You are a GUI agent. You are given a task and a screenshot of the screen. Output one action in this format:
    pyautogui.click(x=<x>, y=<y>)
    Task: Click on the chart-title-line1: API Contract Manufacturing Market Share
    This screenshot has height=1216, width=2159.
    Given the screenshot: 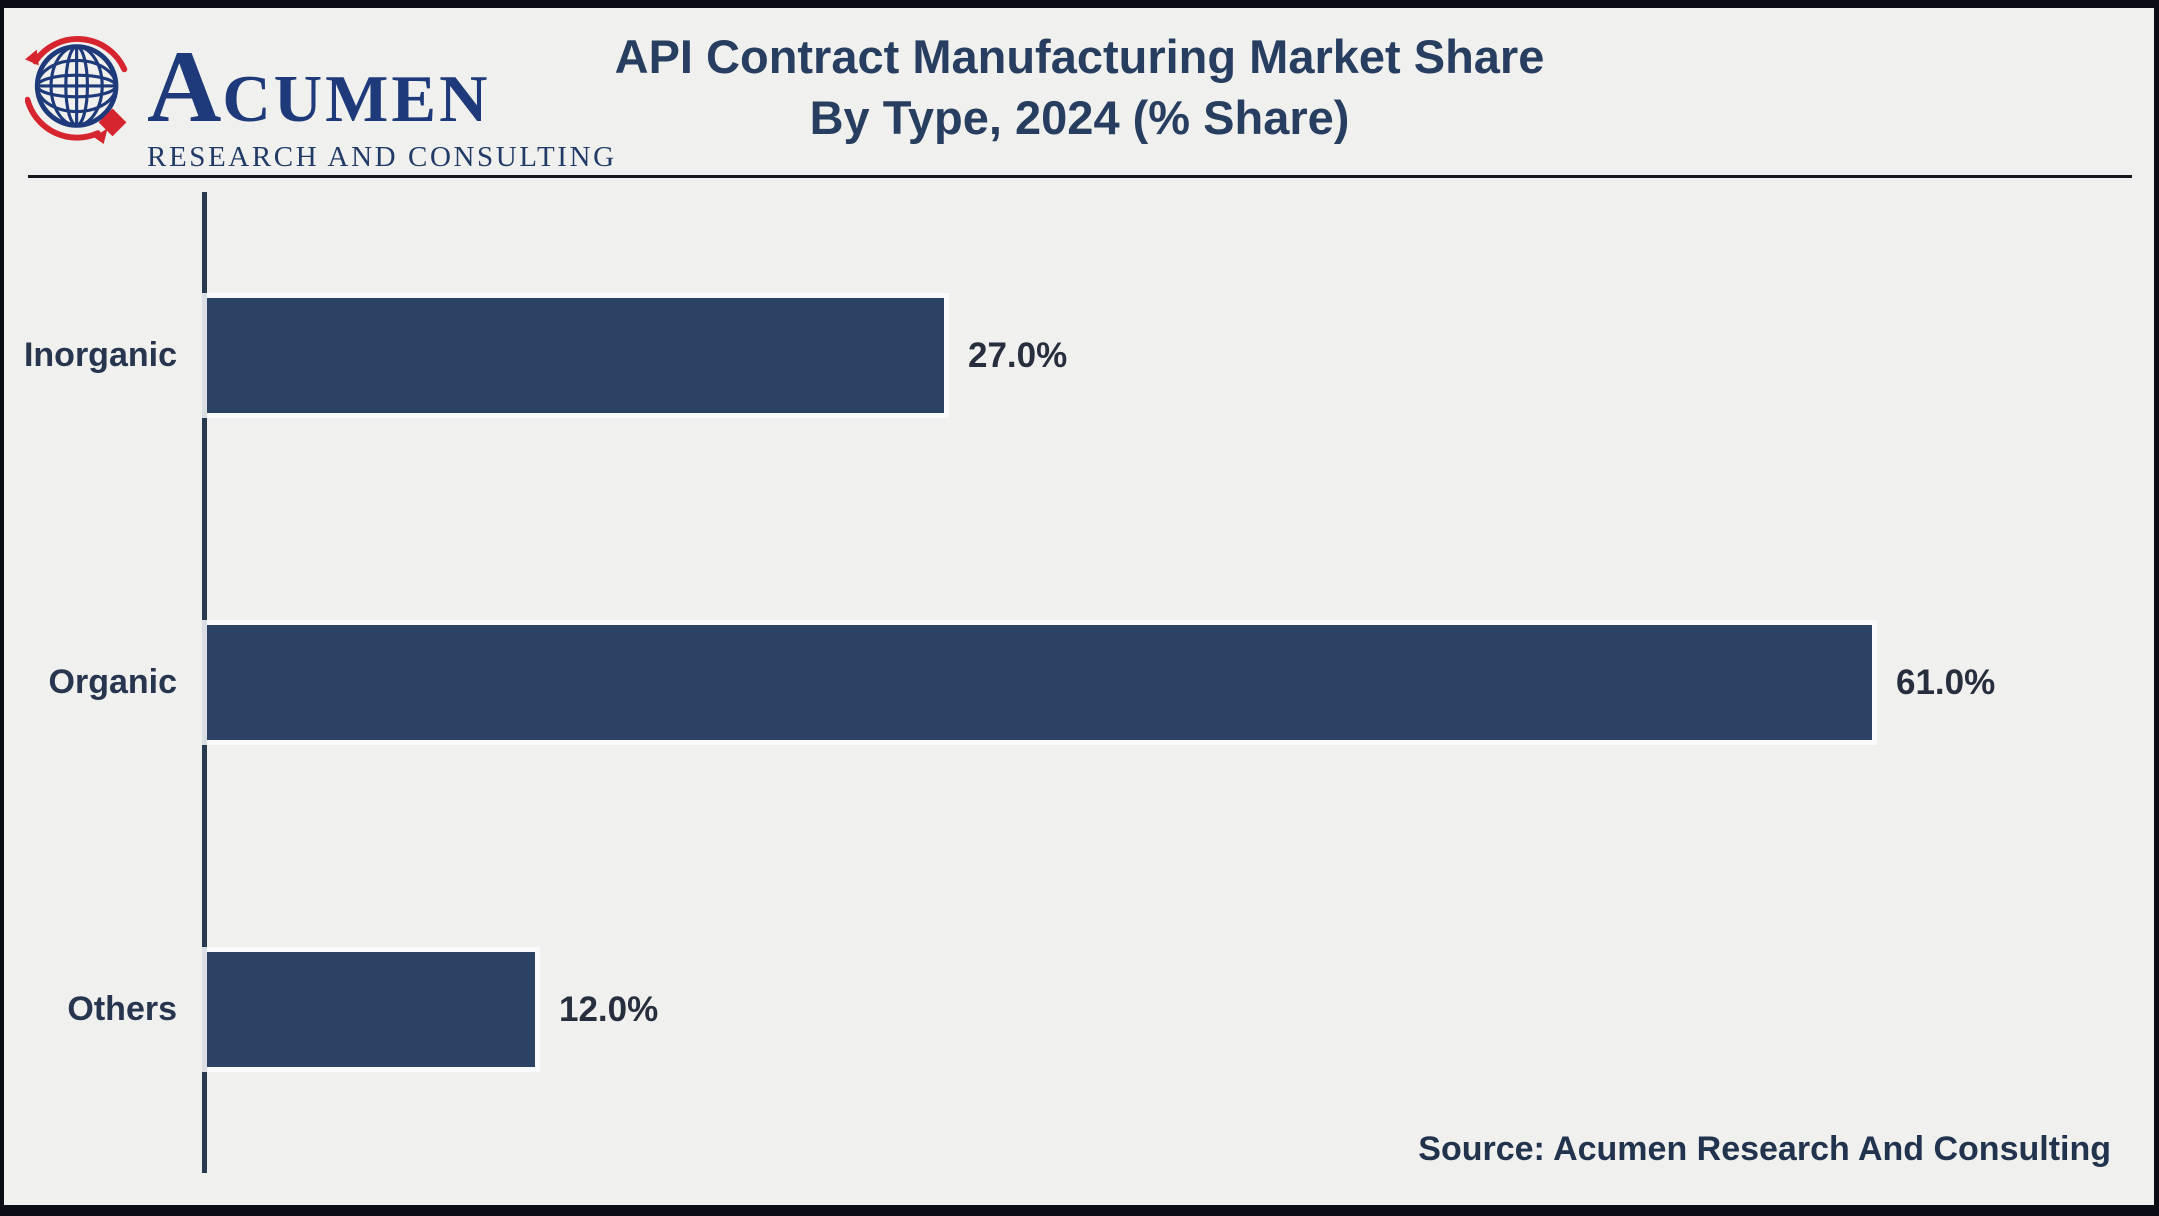 What is the action you would take?
    pyautogui.click(x=1079, y=56)
    